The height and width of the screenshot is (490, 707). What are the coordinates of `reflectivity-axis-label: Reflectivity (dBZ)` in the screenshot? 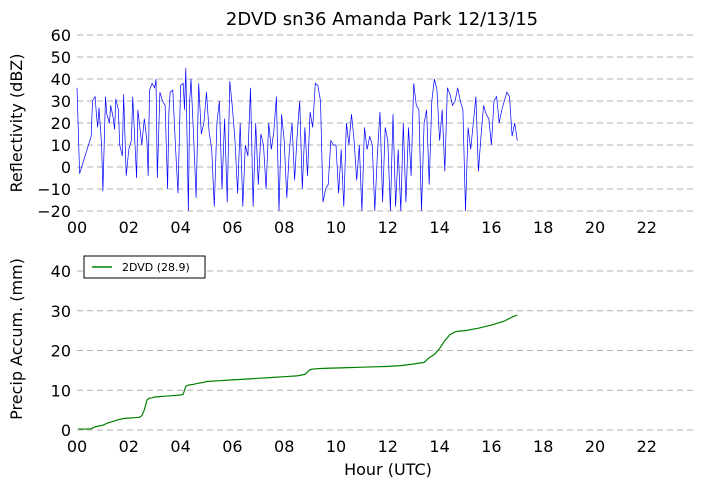 It's located at (16, 123).